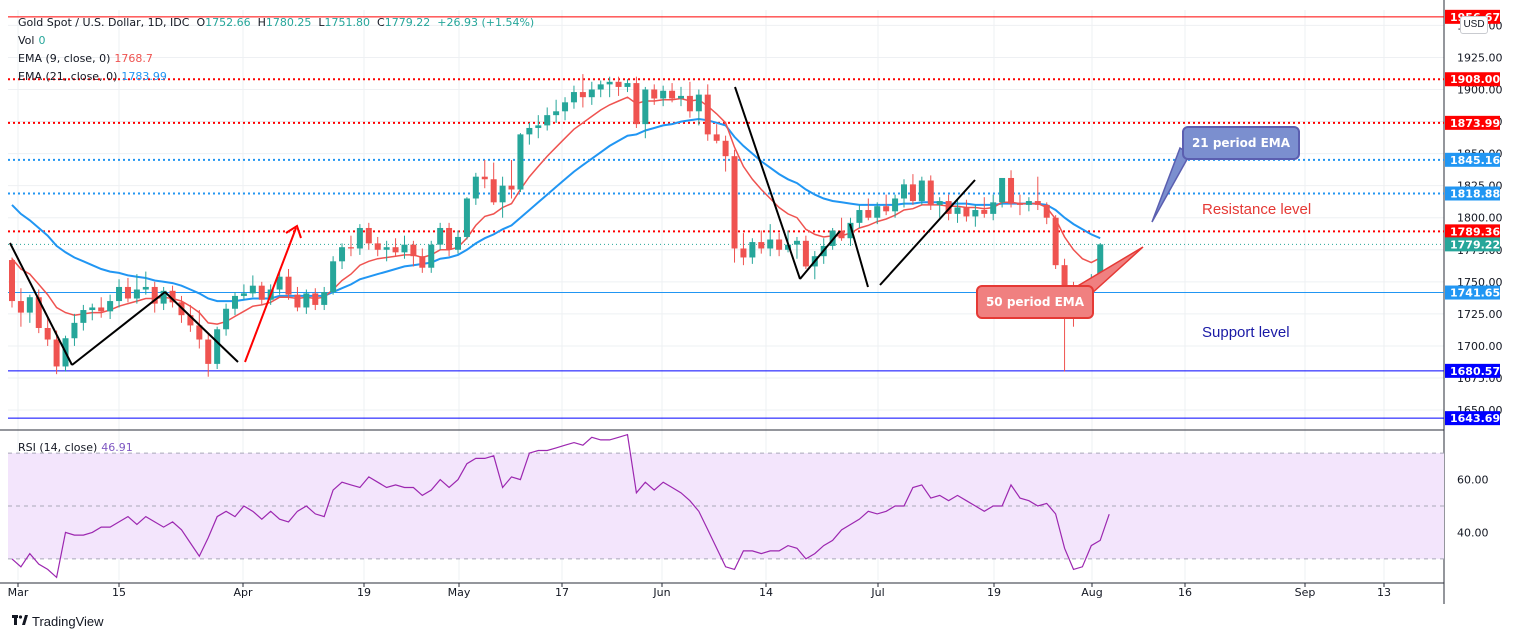 The height and width of the screenshot is (641, 1514). I want to click on tradingview-logo: TradingView, so click(58, 621).